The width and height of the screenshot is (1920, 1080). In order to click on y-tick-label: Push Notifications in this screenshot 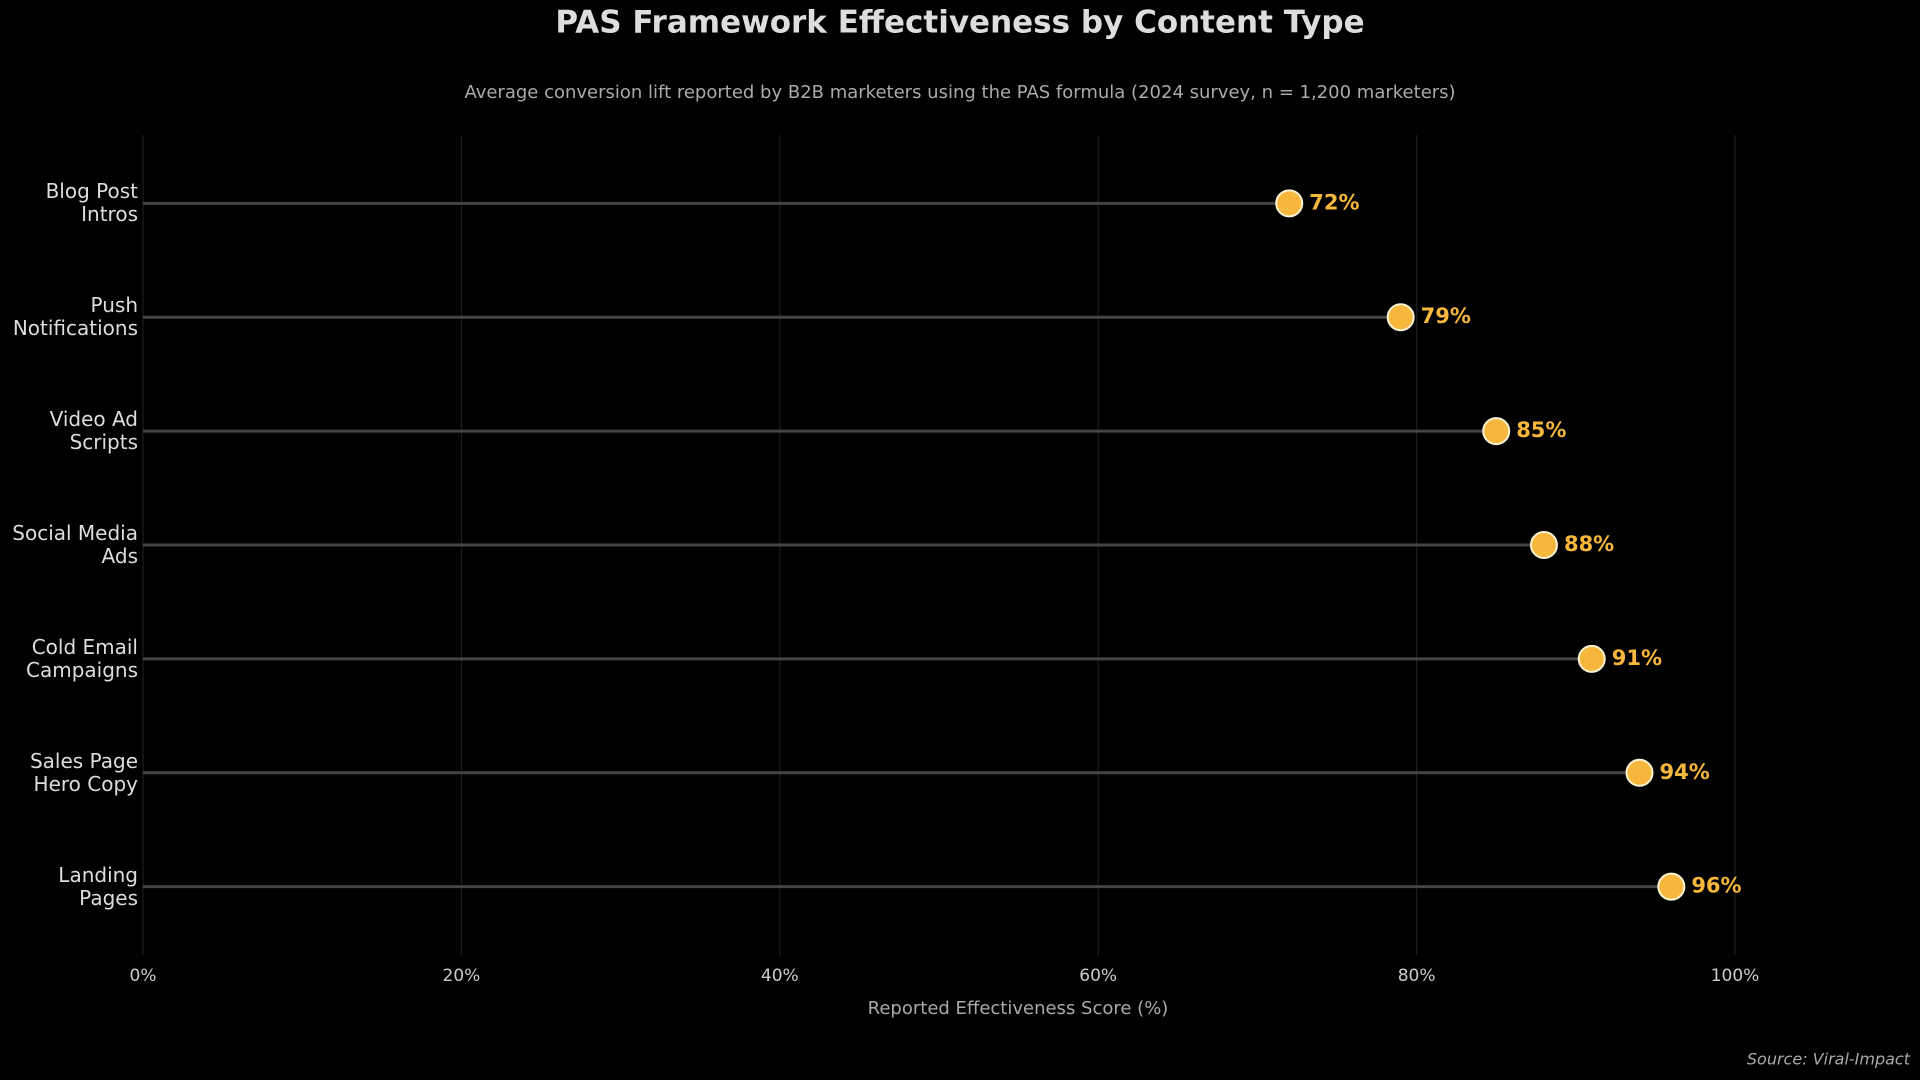, I will do `click(75, 317)`.